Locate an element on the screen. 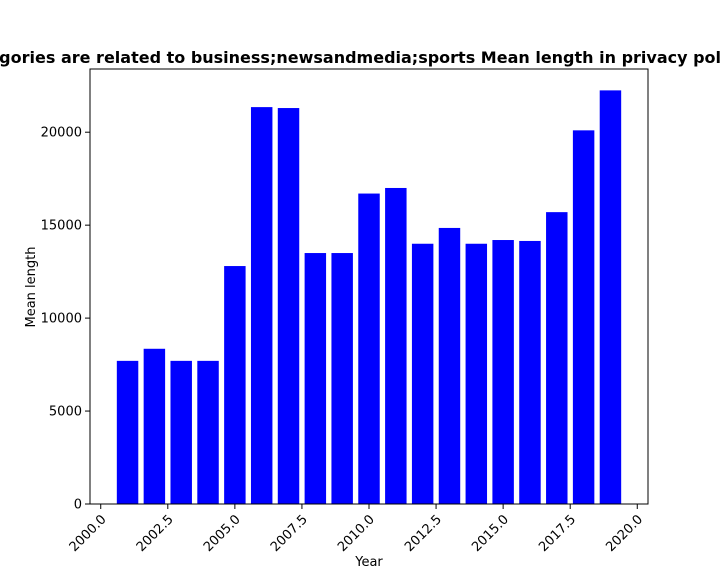  bar-2016 is located at coordinates (530, 372).